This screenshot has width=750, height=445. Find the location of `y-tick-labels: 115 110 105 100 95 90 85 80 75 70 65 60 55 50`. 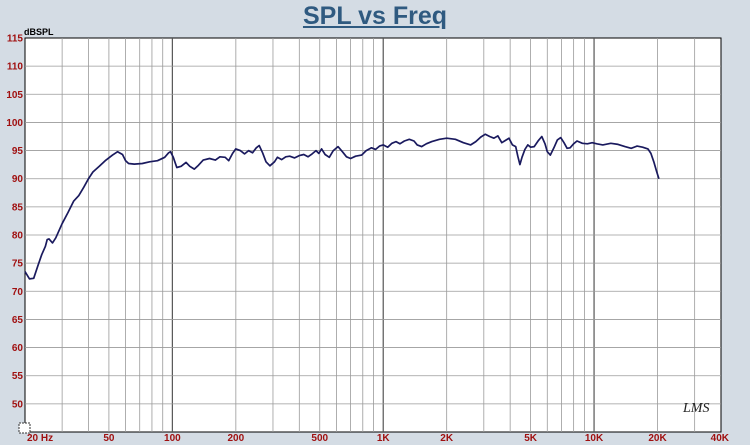

y-tick-labels: 115 110 105 100 95 90 85 80 75 70 65 60 55 50 is located at coordinates (14, 222).